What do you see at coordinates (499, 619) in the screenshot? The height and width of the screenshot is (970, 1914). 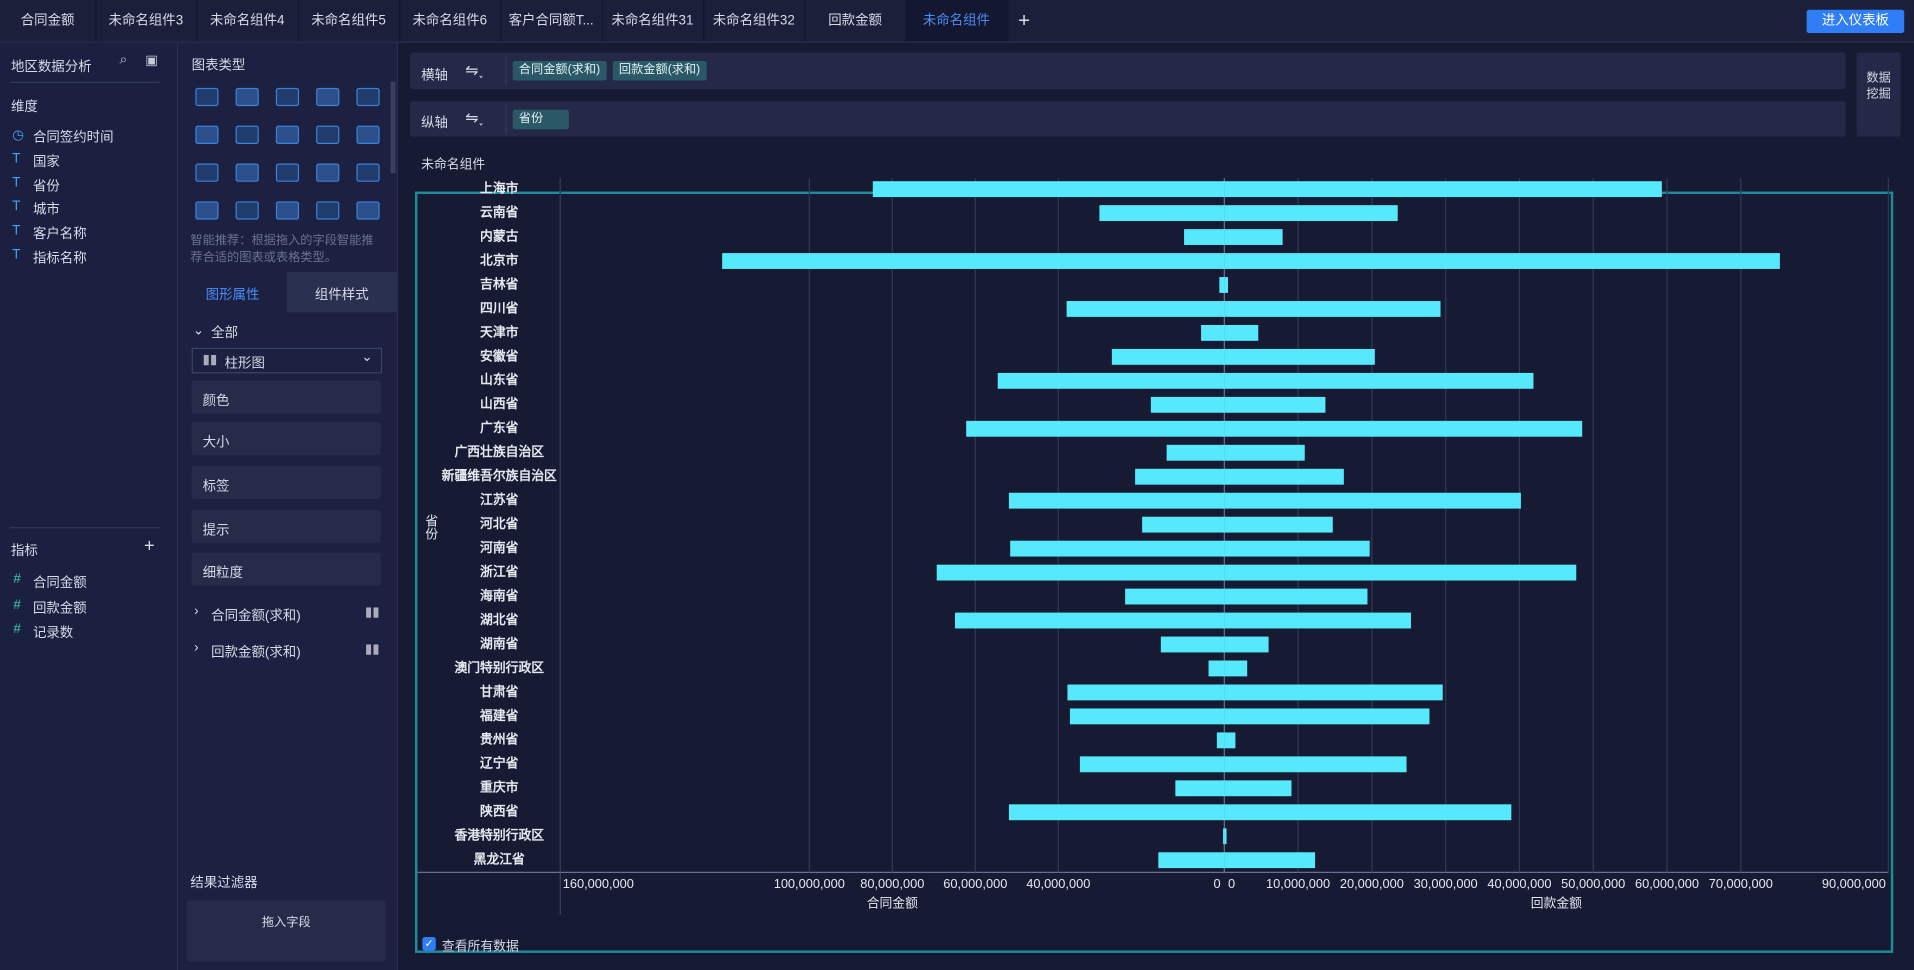 I see `y-tick-label: 湖北省` at bounding box center [499, 619].